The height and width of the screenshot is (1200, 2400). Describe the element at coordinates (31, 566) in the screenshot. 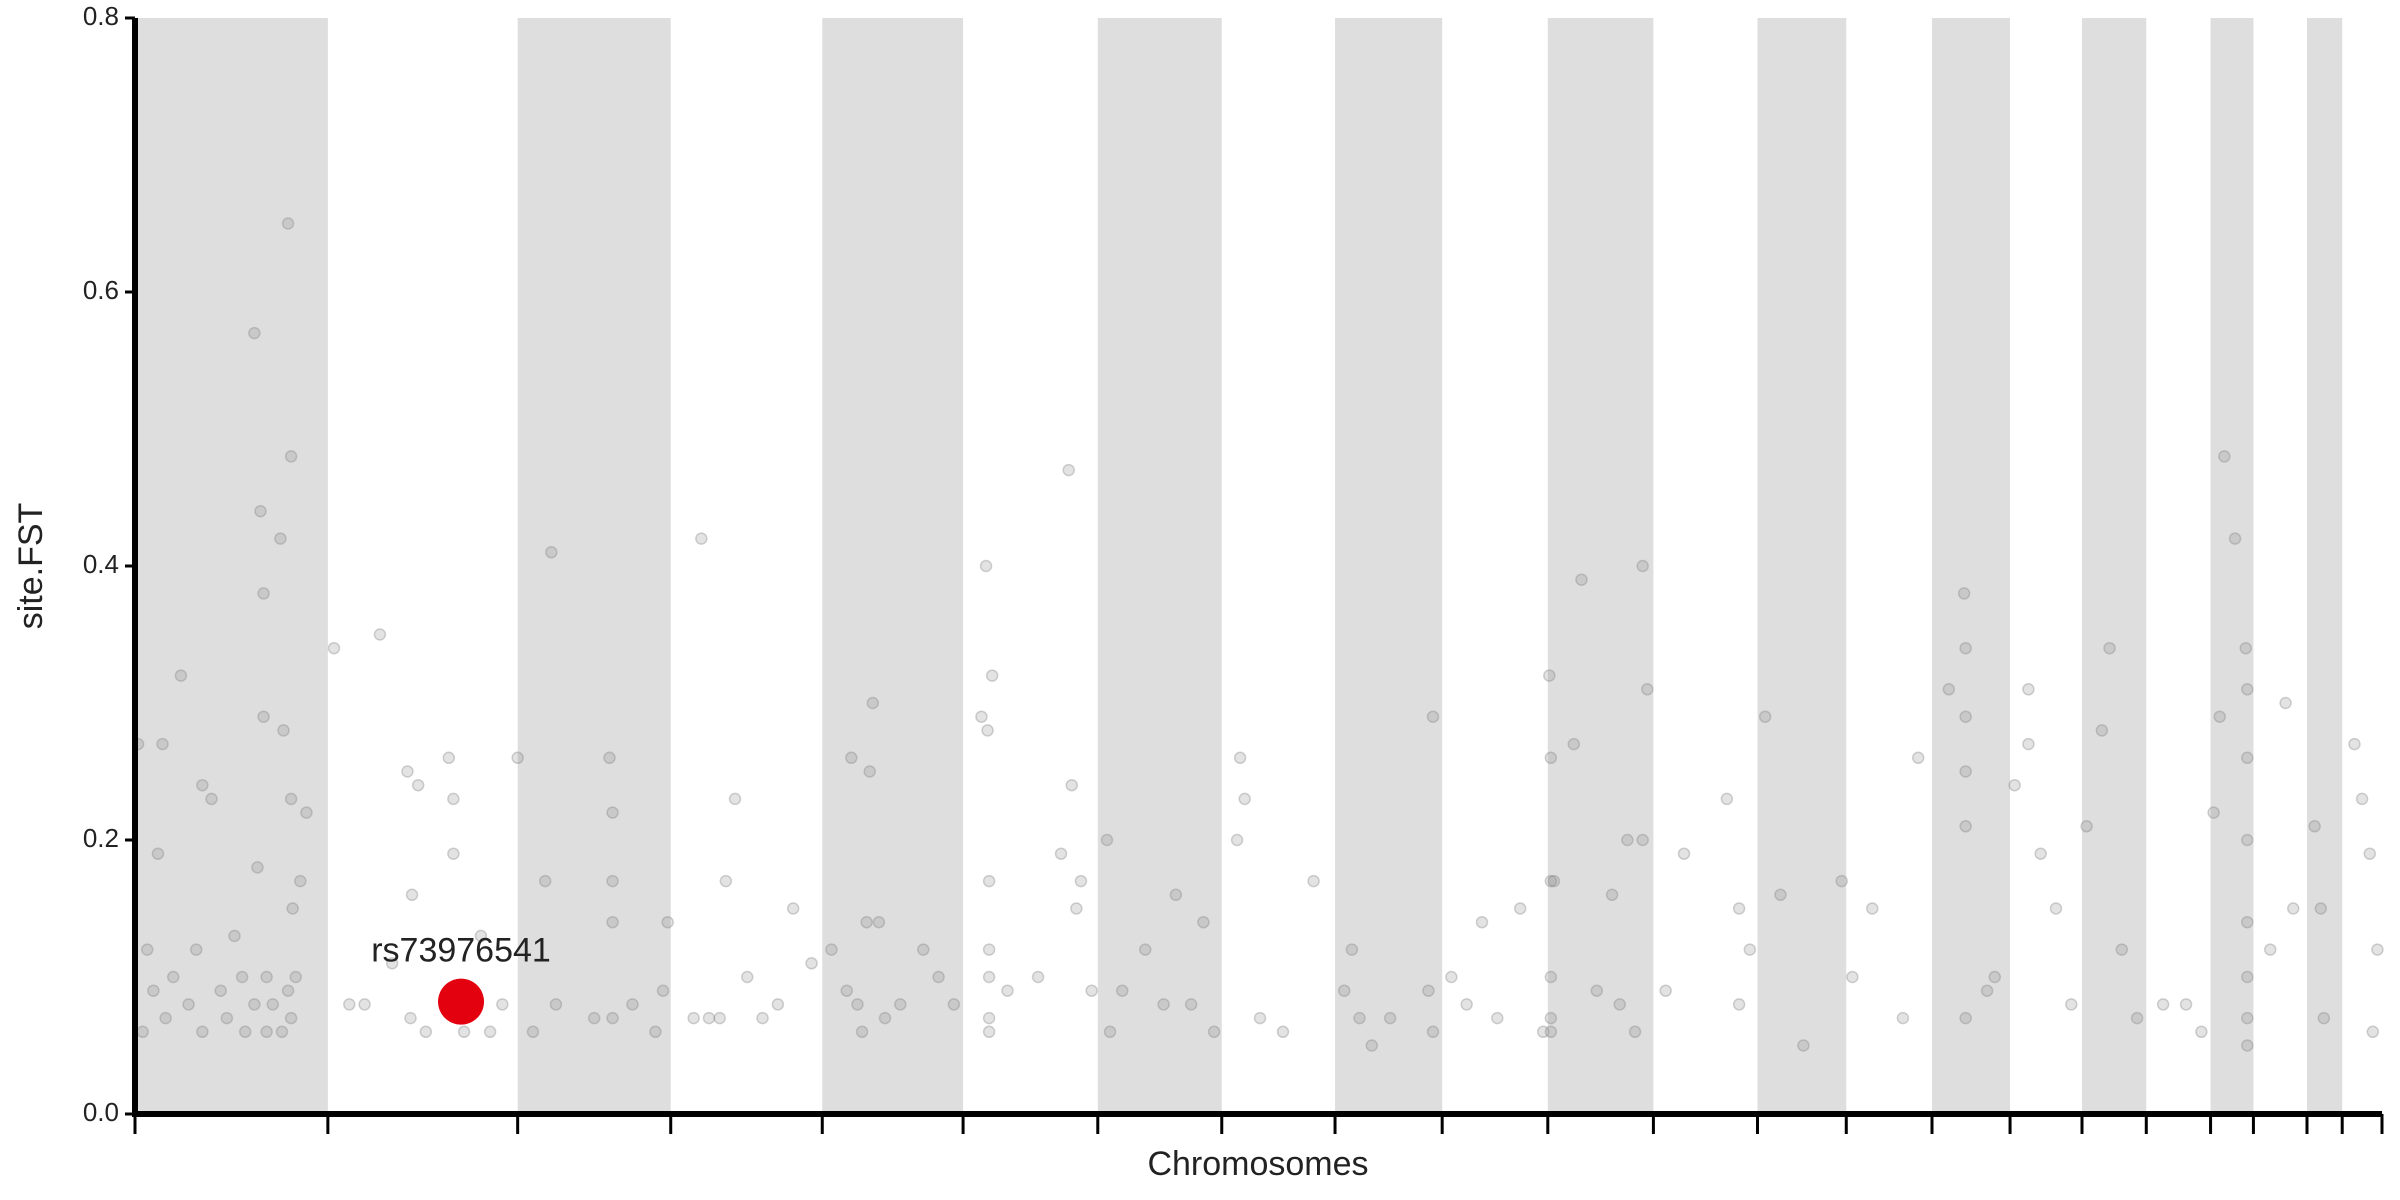

I see `y-axis-title: site.FST` at that location.